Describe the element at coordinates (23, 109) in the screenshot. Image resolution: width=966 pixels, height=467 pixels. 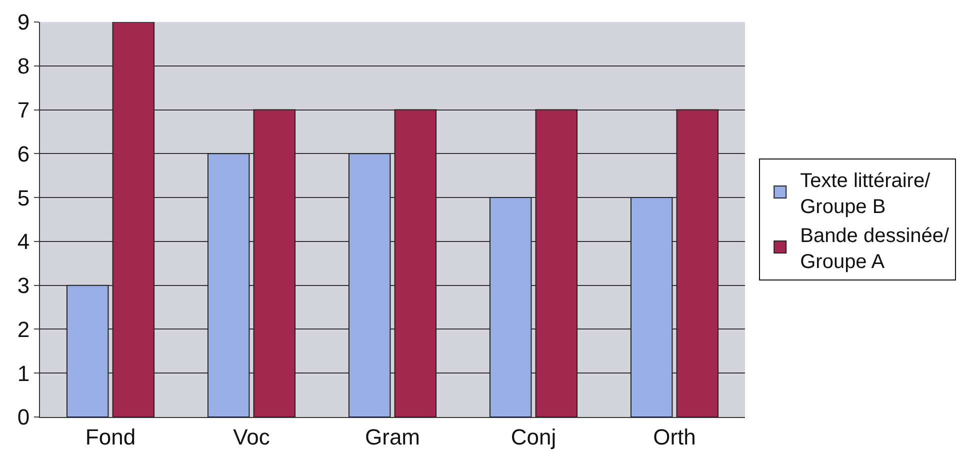
I see `y-tick-label: 7` at that location.